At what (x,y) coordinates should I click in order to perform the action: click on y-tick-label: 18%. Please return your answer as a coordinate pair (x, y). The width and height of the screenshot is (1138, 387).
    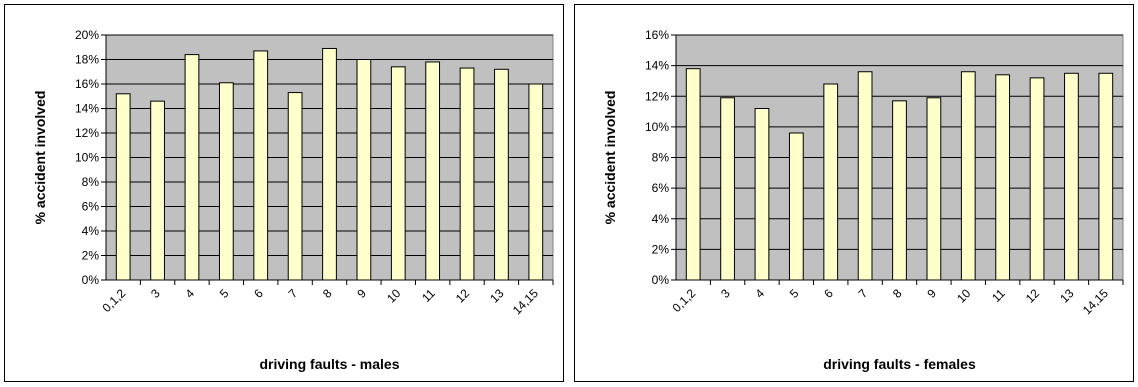
    Looking at the image, I should click on (87, 60).